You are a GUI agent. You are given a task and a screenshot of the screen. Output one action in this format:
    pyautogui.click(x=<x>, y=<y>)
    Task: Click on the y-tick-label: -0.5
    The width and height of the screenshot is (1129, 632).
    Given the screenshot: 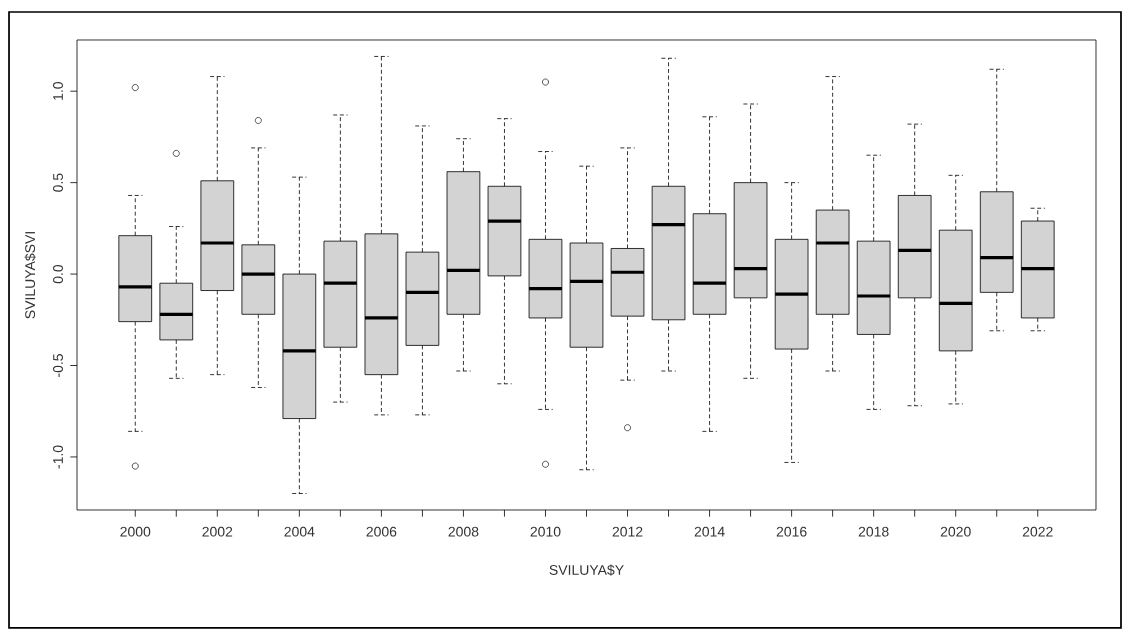 What is the action you would take?
    pyautogui.click(x=58, y=365)
    